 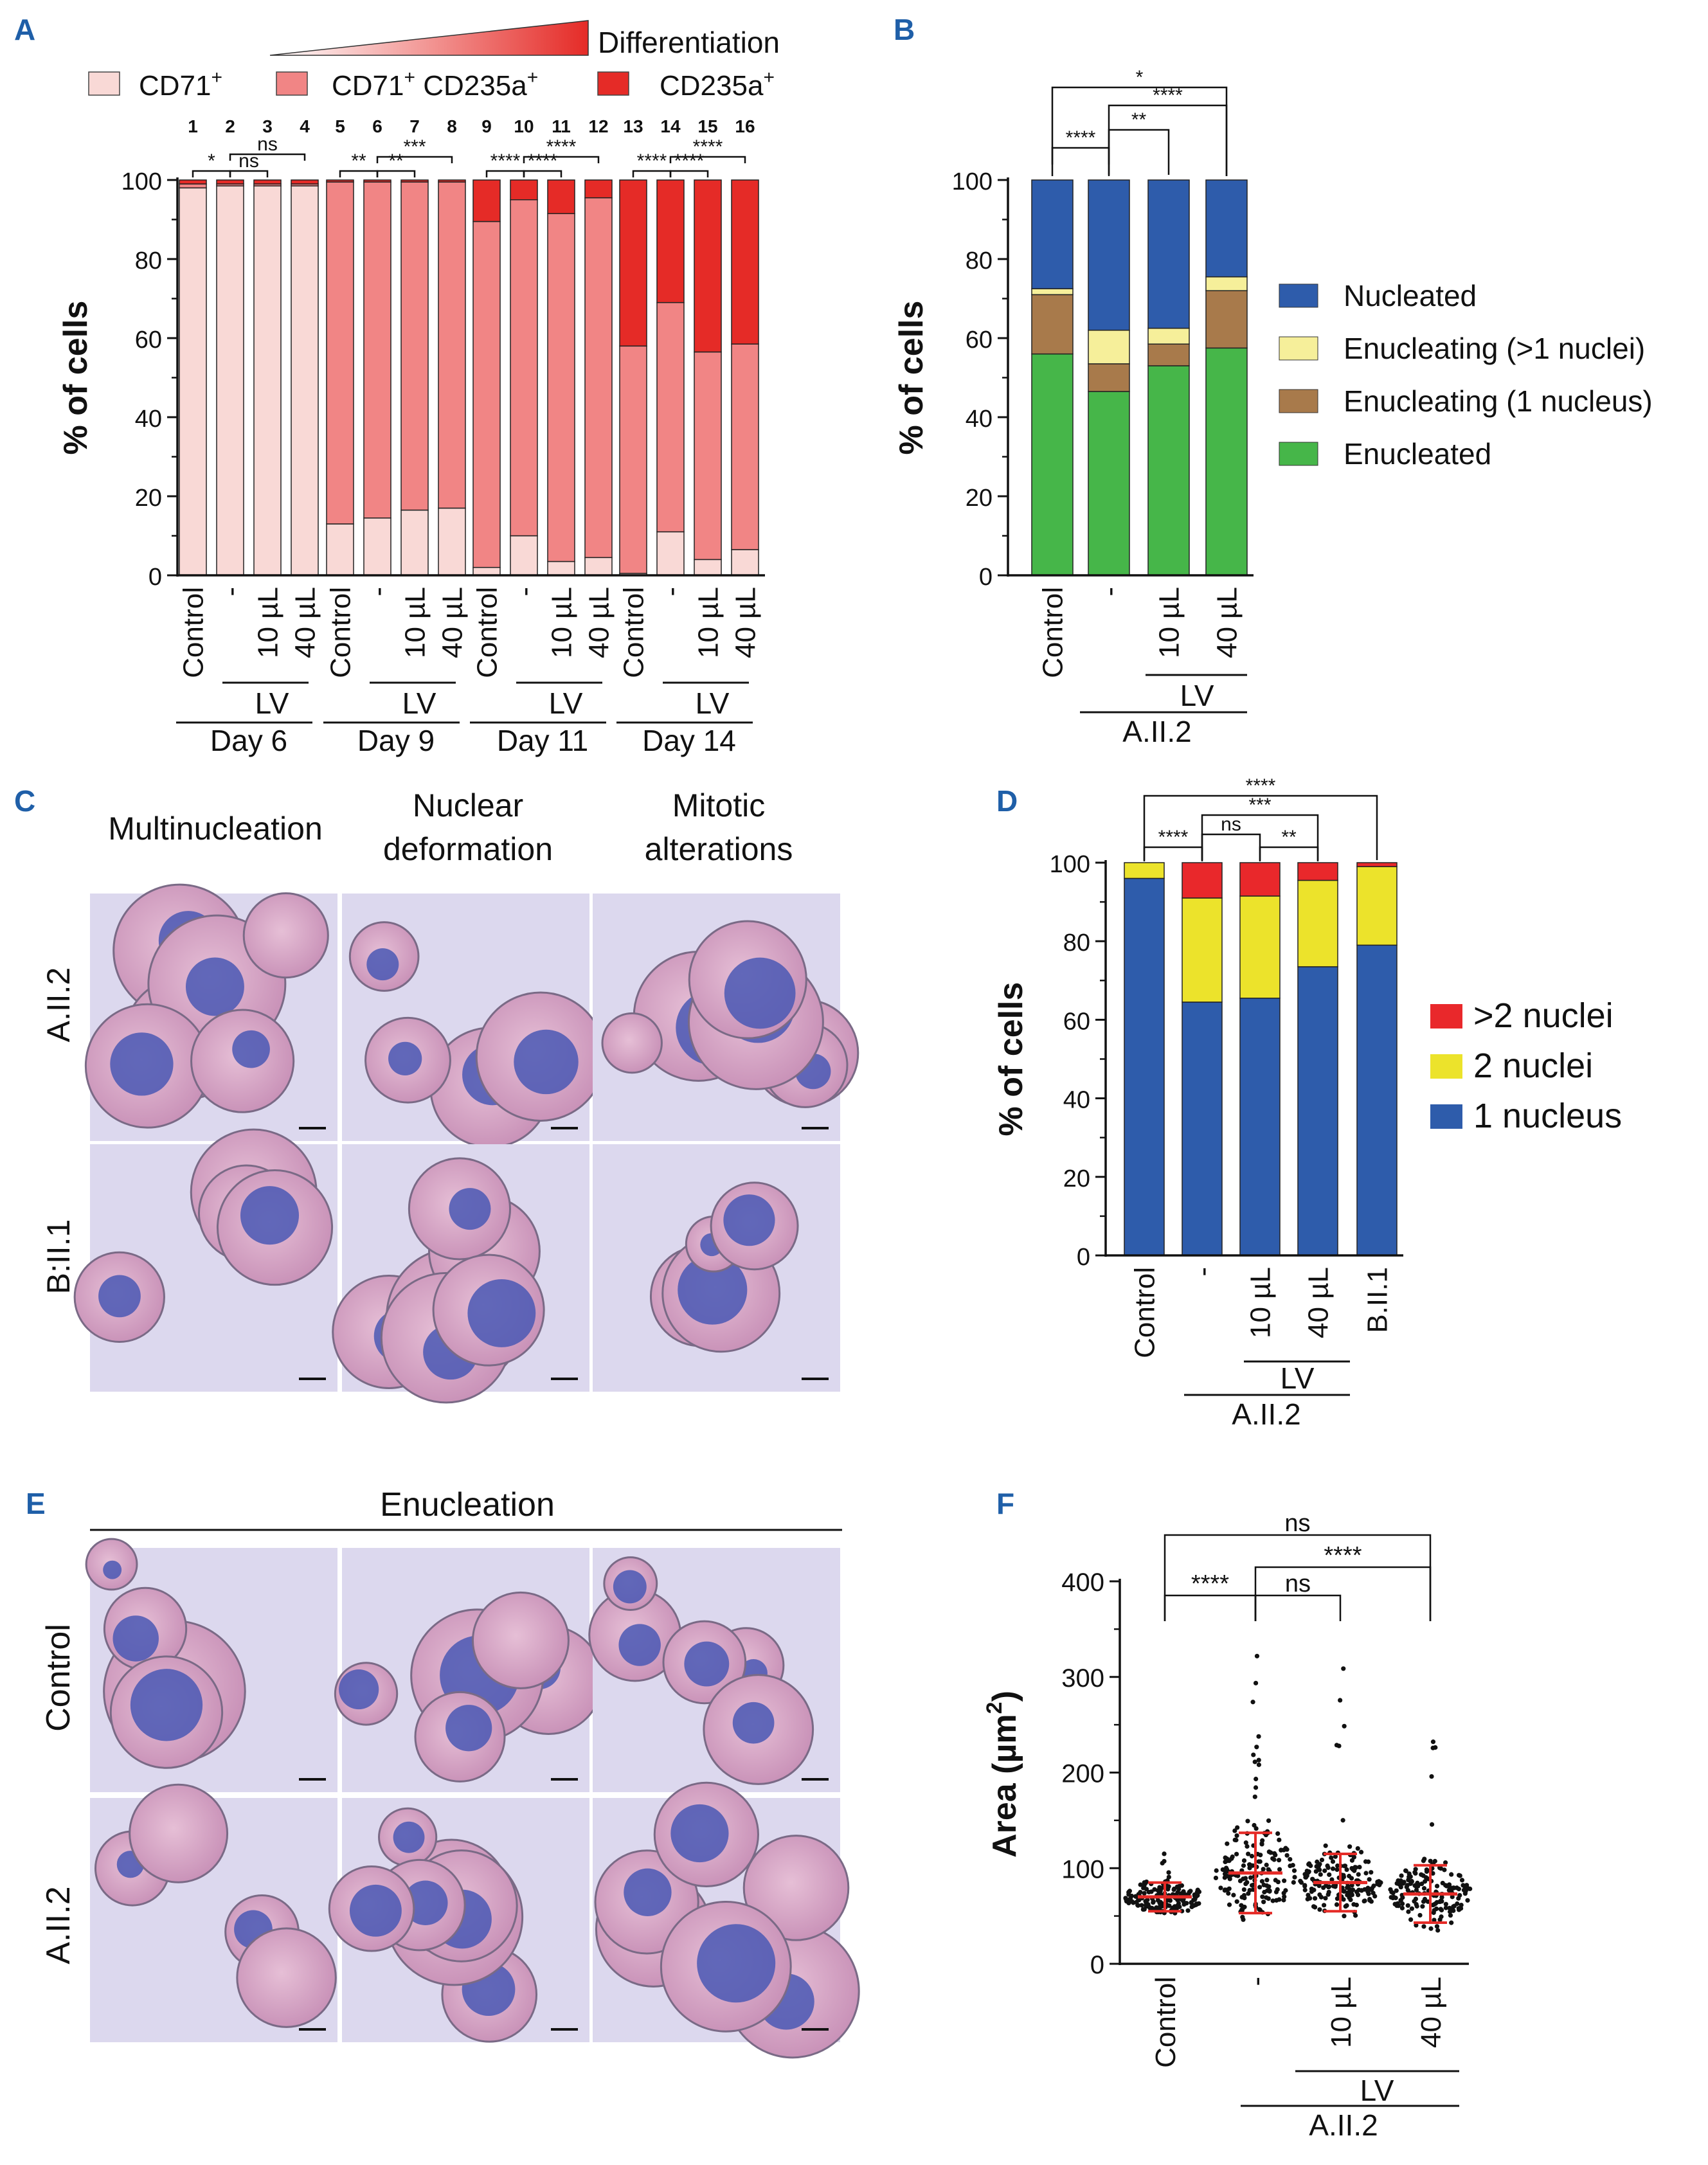 I want to click on bar-number: 9, so click(x=486, y=126).